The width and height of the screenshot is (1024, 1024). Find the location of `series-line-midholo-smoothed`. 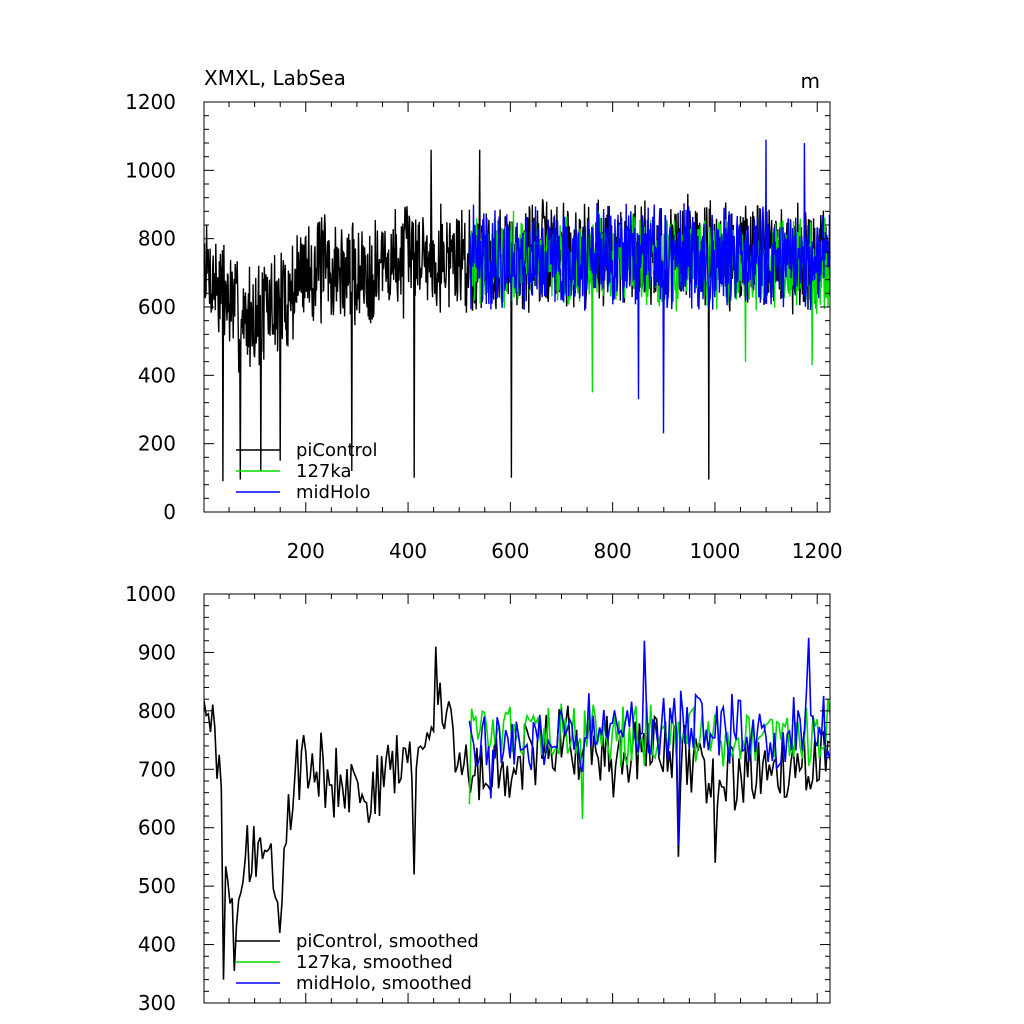

series-line-midholo-smoothed is located at coordinates (649, 741).